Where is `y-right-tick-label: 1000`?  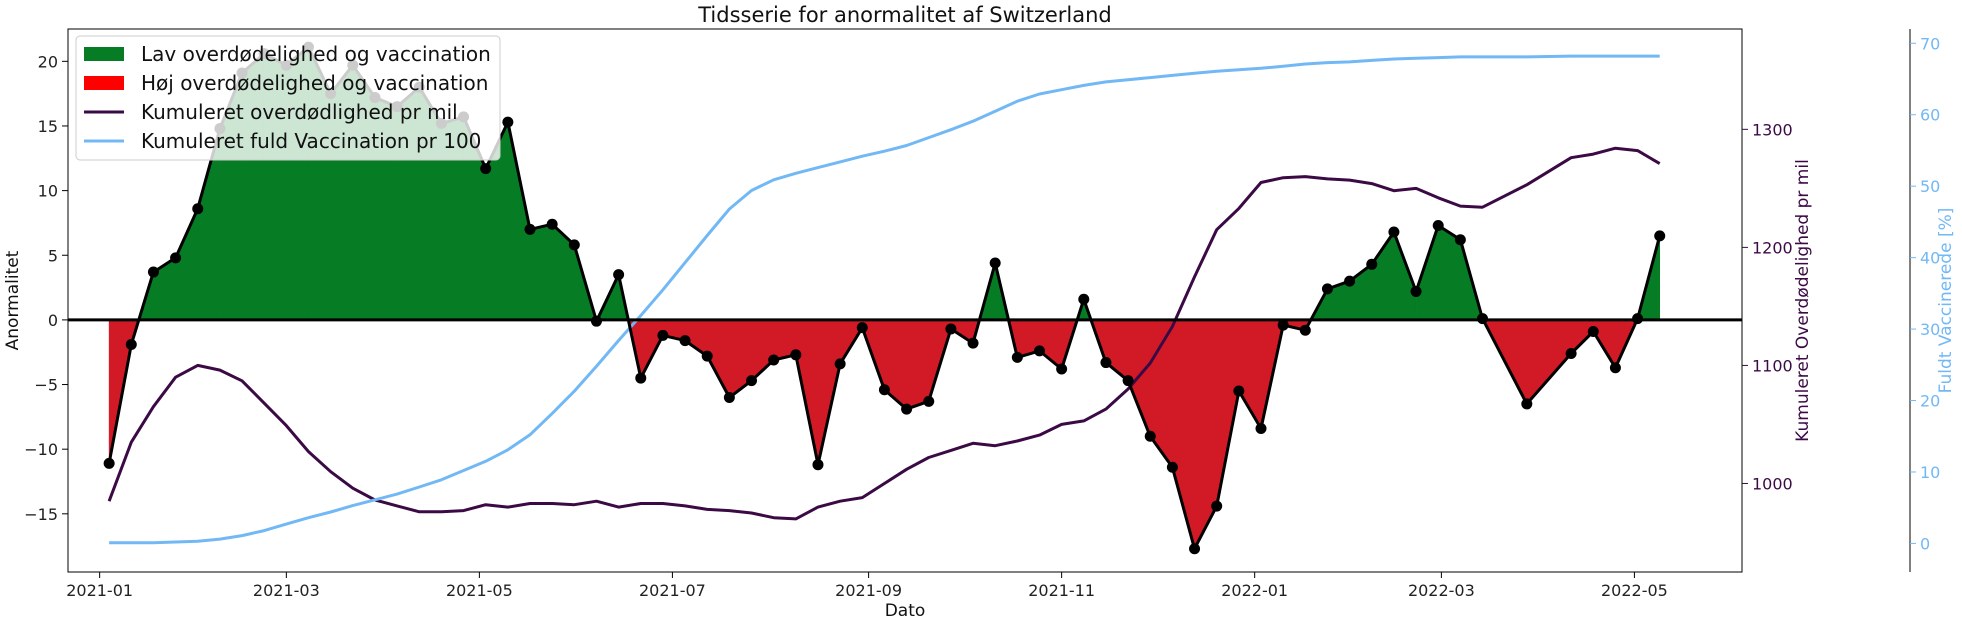
y-right-tick-label: 1000 is located at coordinates (1772, 483).